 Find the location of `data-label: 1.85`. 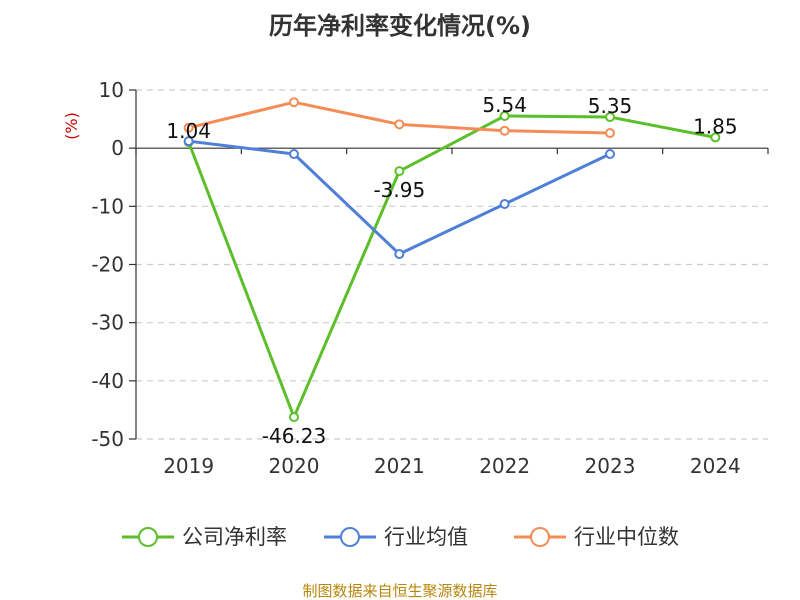

data-label: 1.85 is located at coordinates (715, 126).